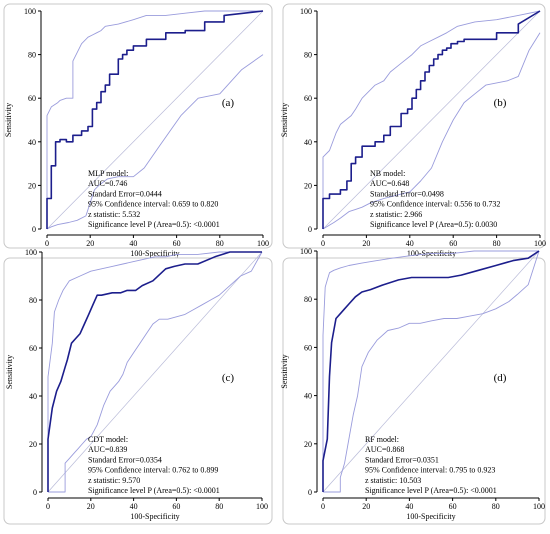 The image size is (550, 534). I want to click on annotation-line: AUC=0.839, so click(107, 449).